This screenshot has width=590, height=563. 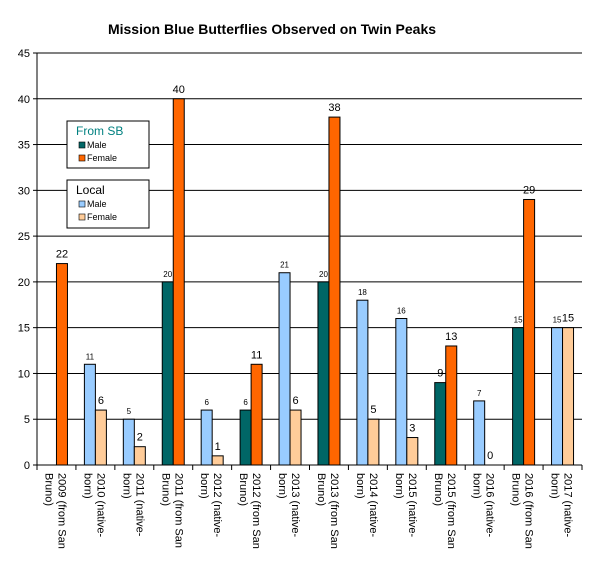 I want to click on data-label: 38, so click(x=334, y=108).